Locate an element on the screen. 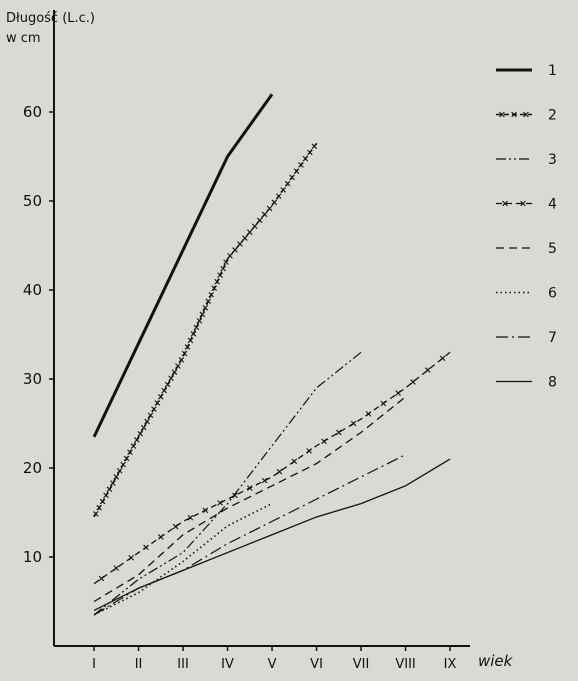 This screenshot has width=578, height=681. x-axis-label: wiek is located at coordinates (496, 661).